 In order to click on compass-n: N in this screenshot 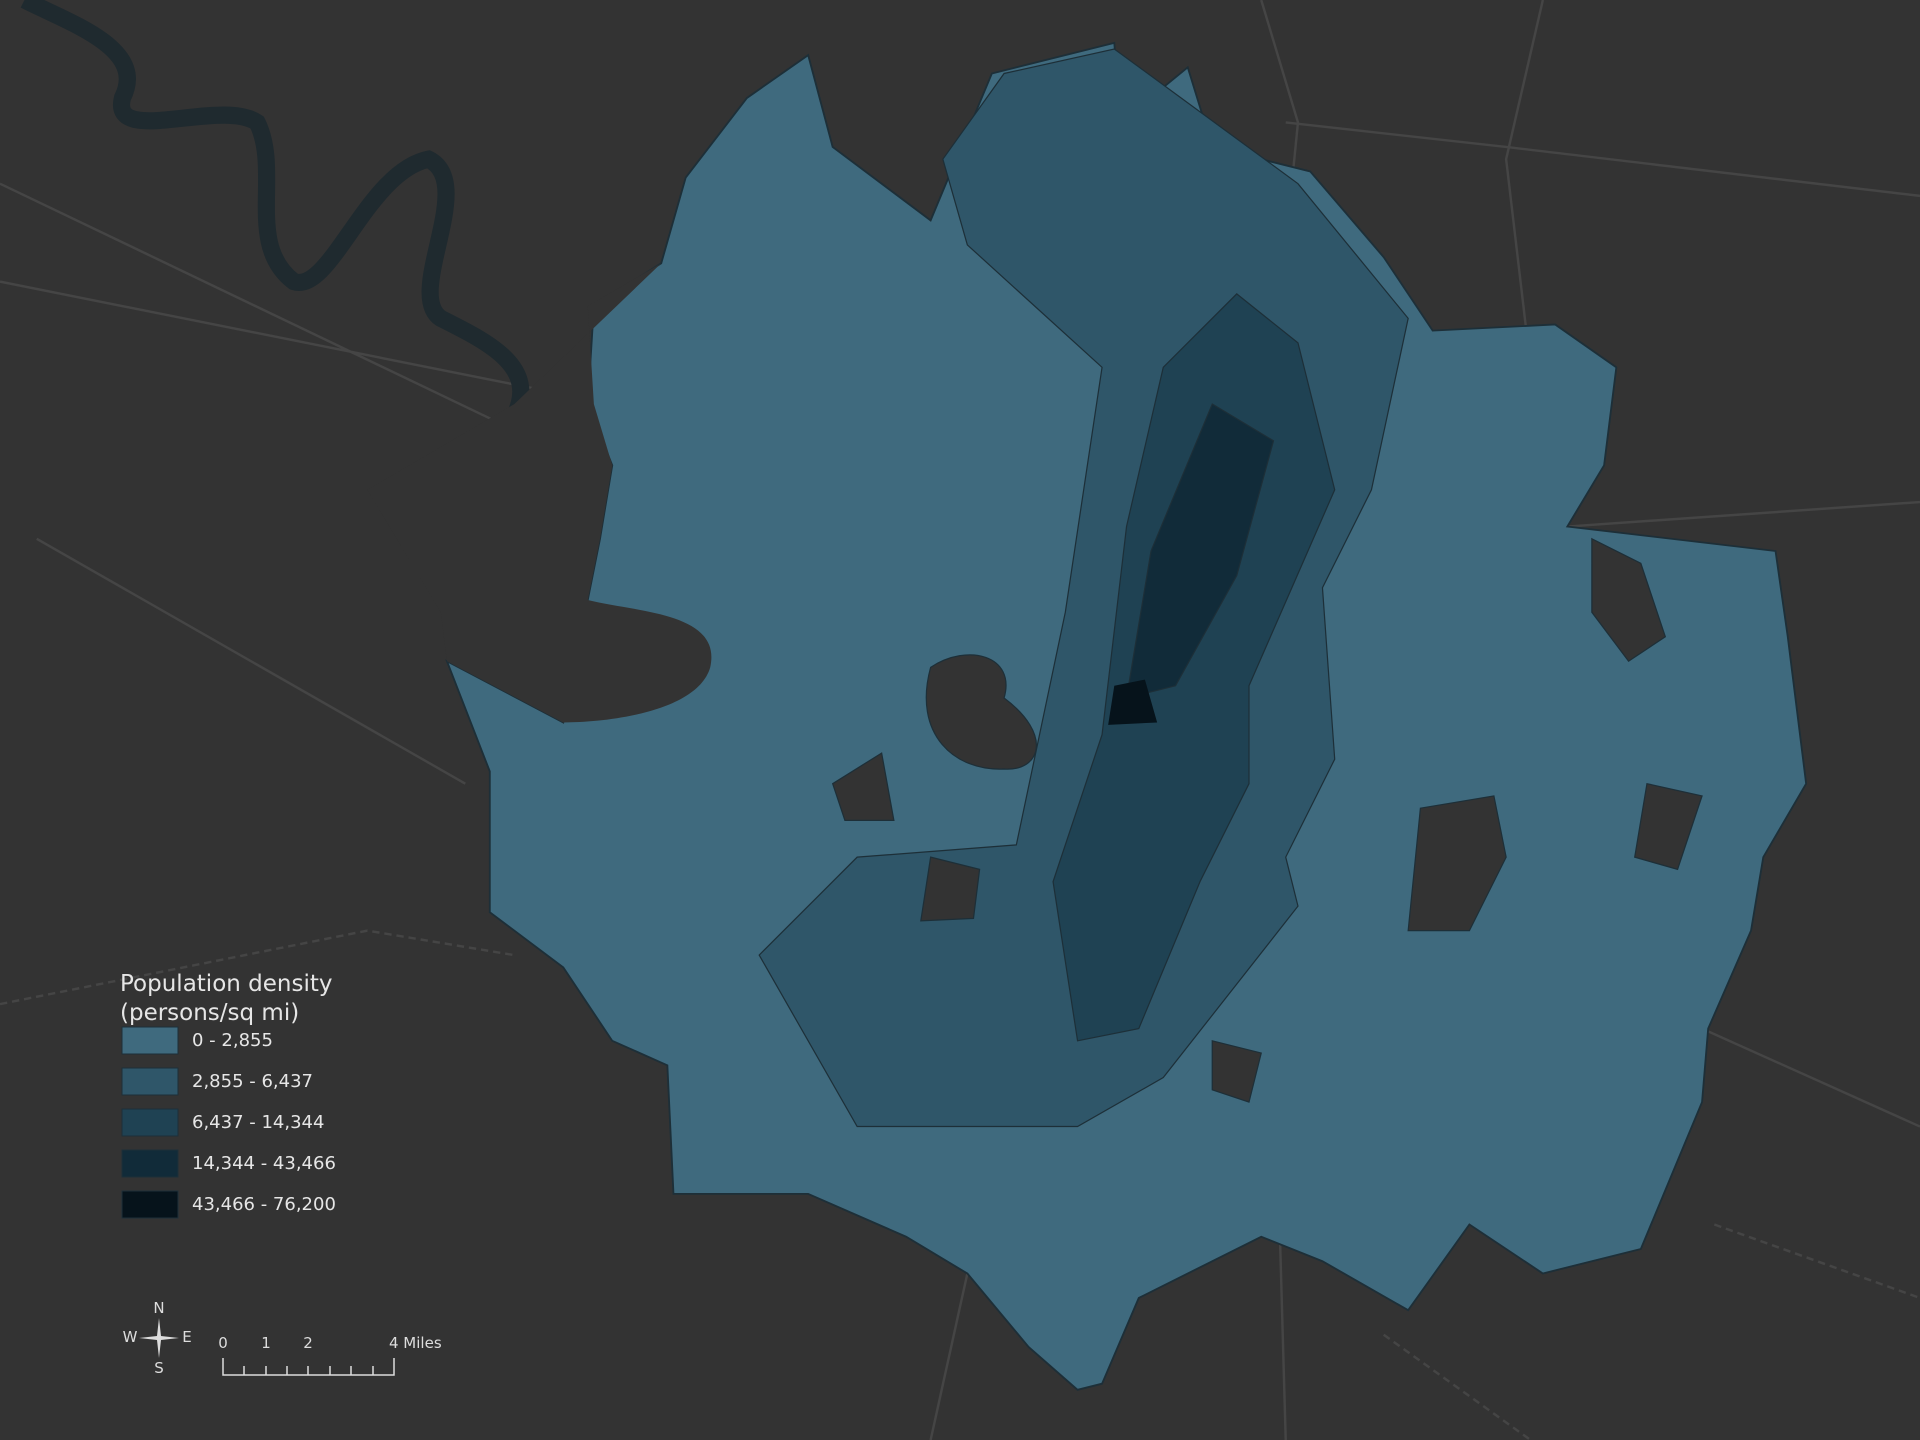, I will do `click(158, 1308)`.